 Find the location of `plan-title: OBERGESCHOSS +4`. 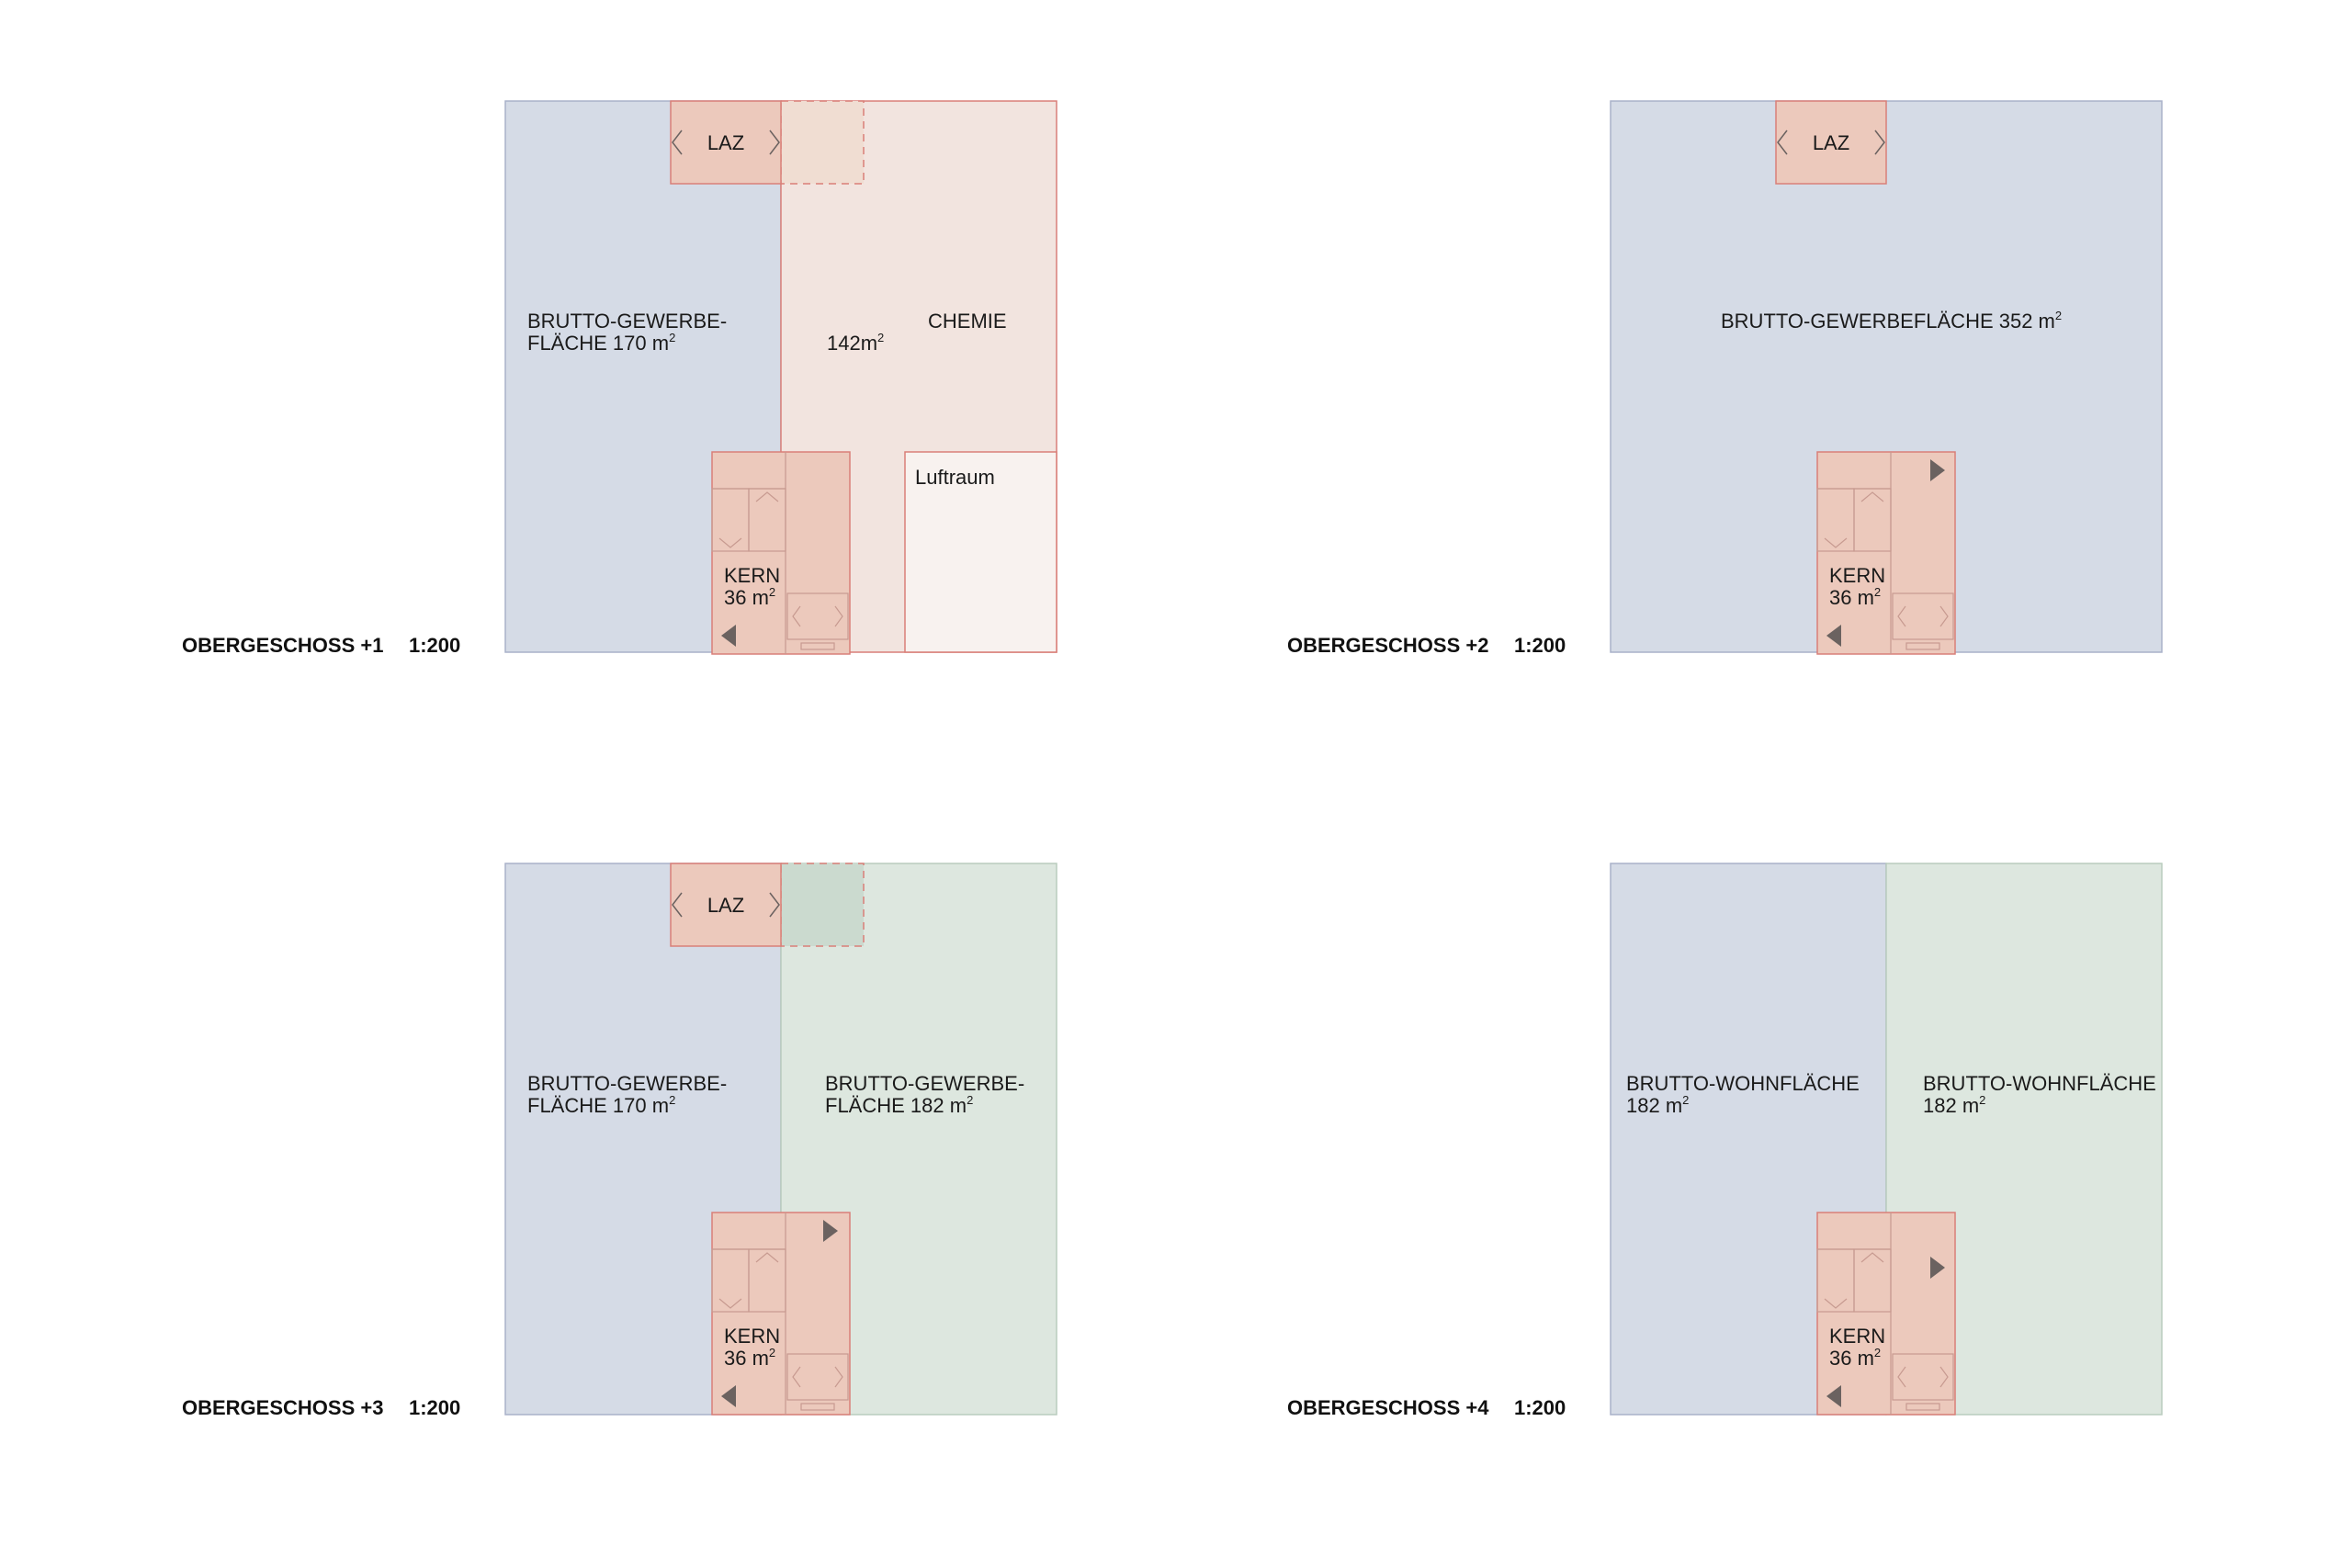

plan-title: OBERGESCHOSS +4 is located at coordinates (1388, 1408).